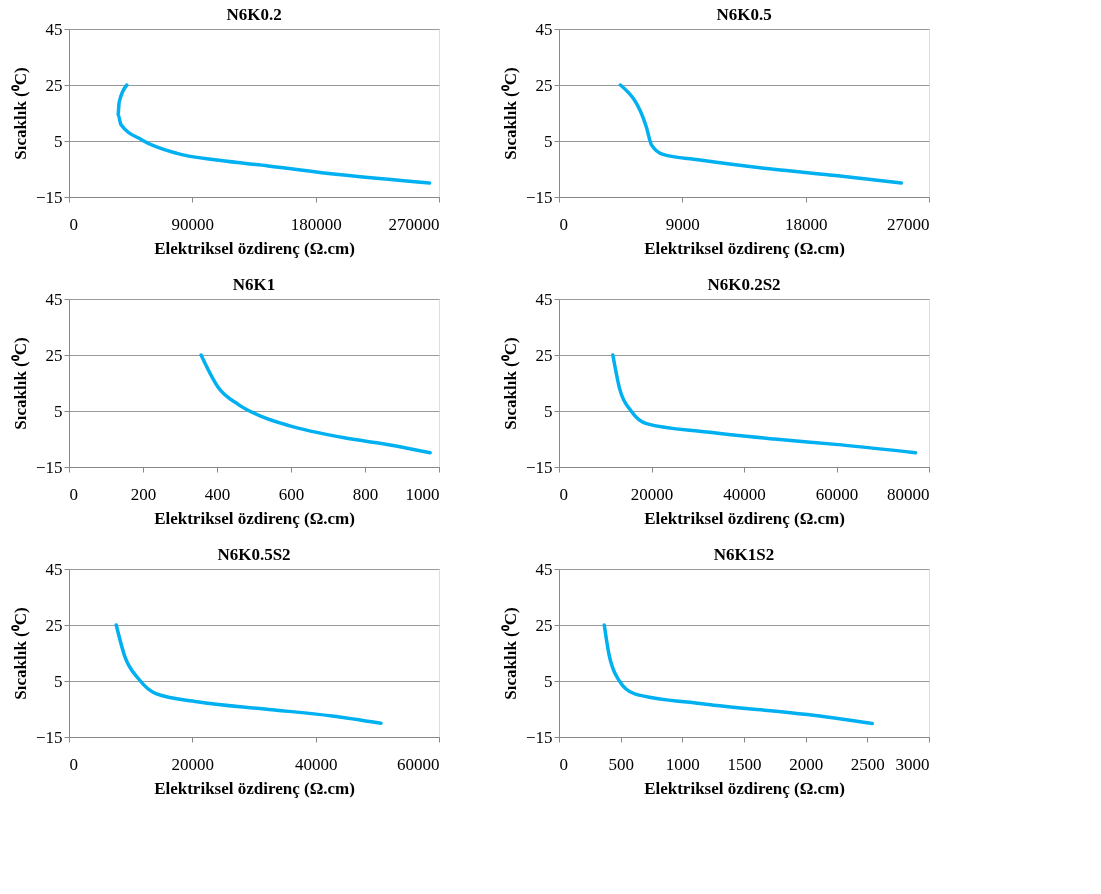 The image size is (1101, 894). What do you see at coordinates (254, 14) in the screenshot?
I see `chart-title: N6K0.2` at bounding box center [254, 14].